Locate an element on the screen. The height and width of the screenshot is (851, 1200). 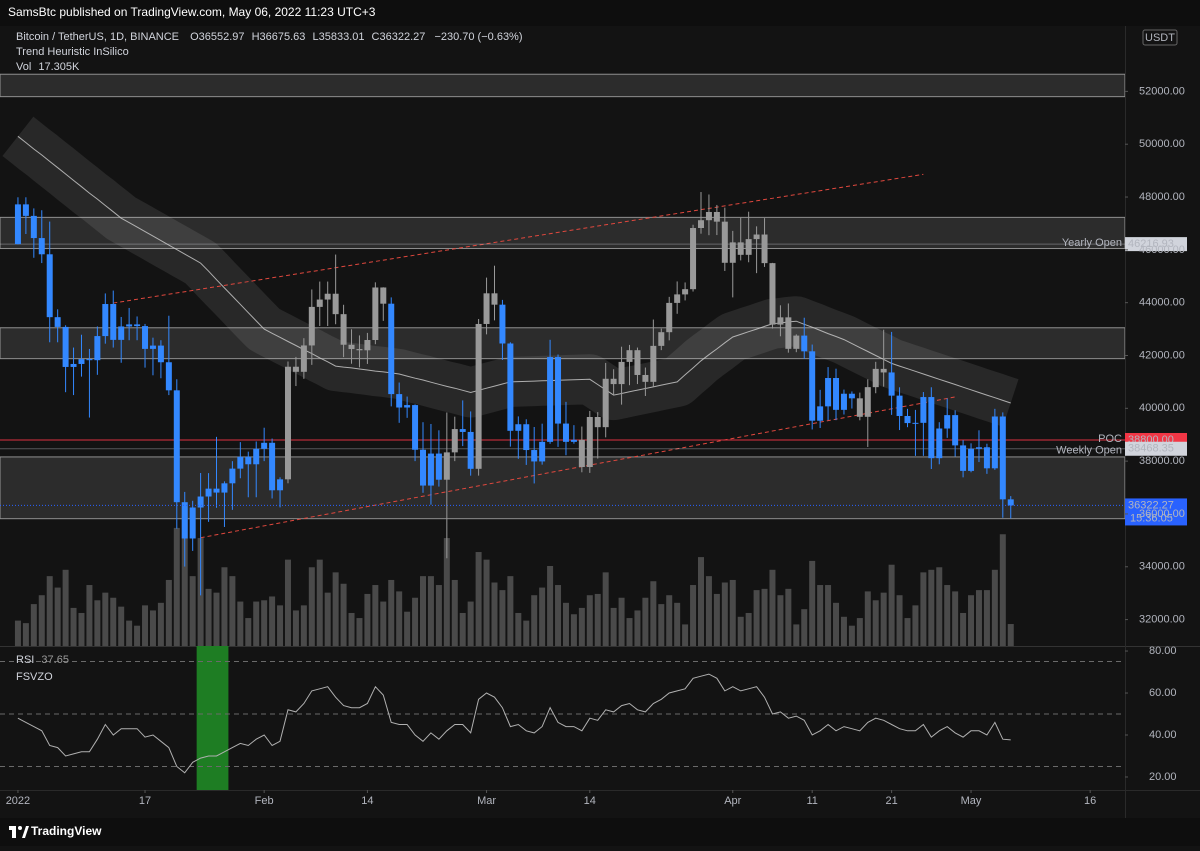
price-line-box is located at coordinates (1156, 448).